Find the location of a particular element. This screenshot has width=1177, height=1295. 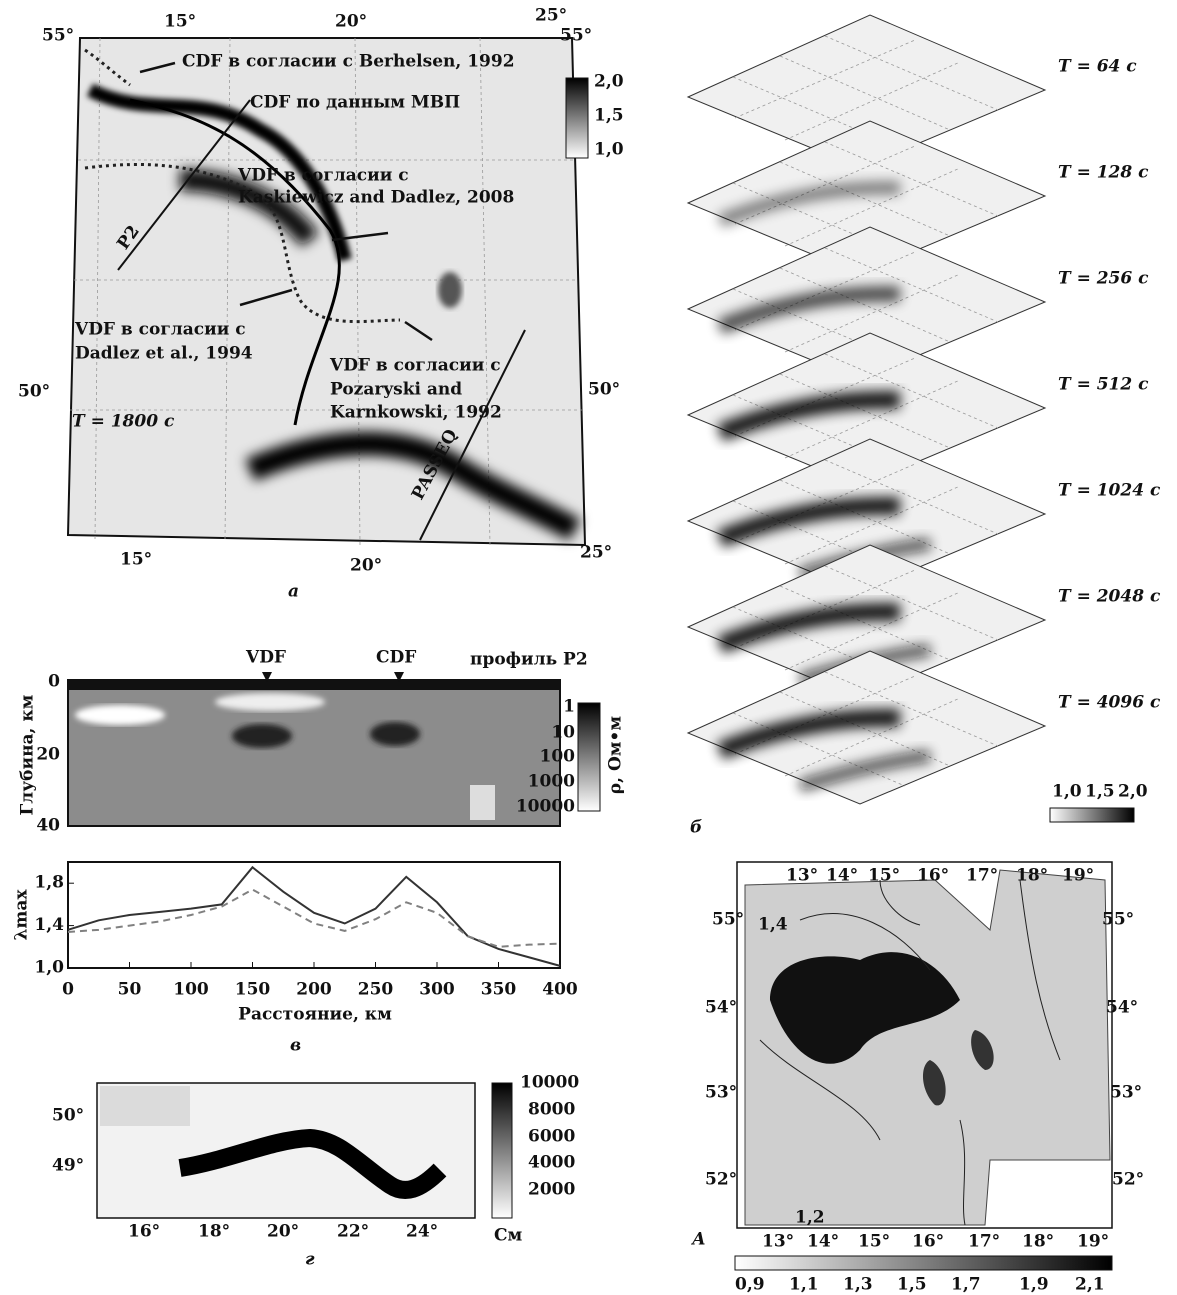

plot-frame is located at coordinates (314, 915).